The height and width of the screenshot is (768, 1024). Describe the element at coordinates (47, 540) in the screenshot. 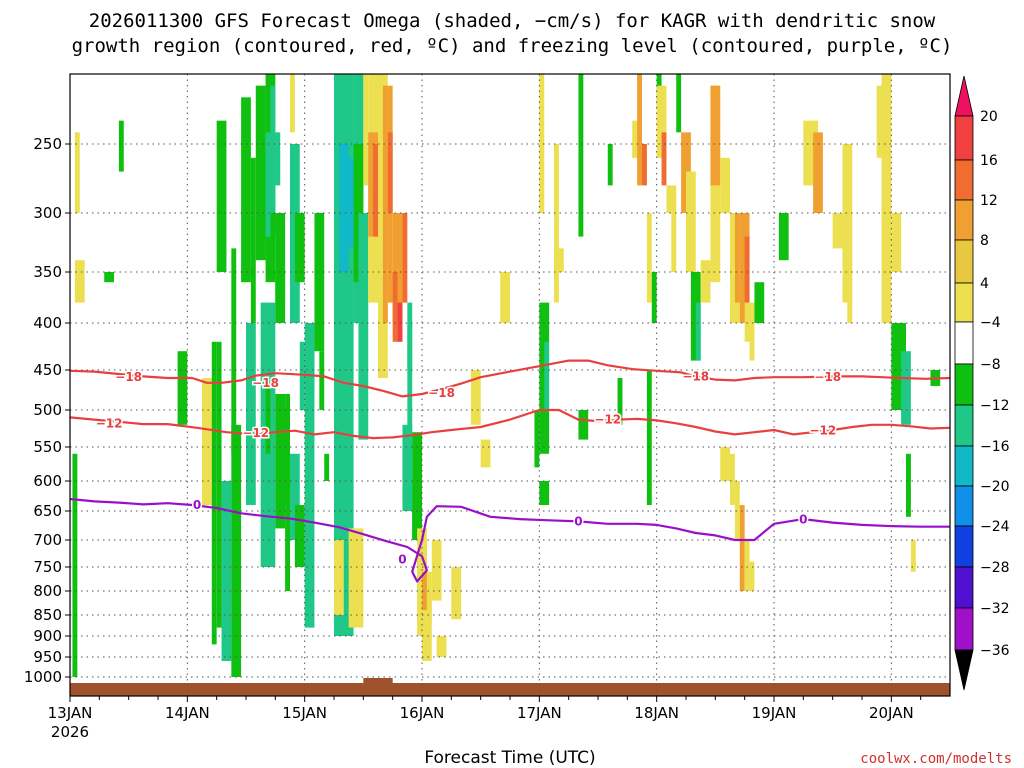

I see `y-tick-label: 700` at that location.